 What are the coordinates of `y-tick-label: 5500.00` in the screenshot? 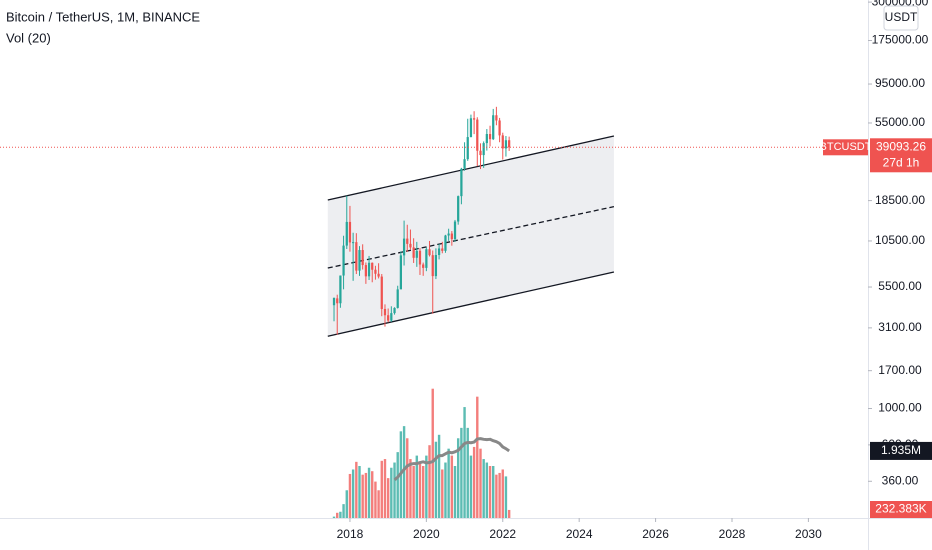 It's located at (900, 286).